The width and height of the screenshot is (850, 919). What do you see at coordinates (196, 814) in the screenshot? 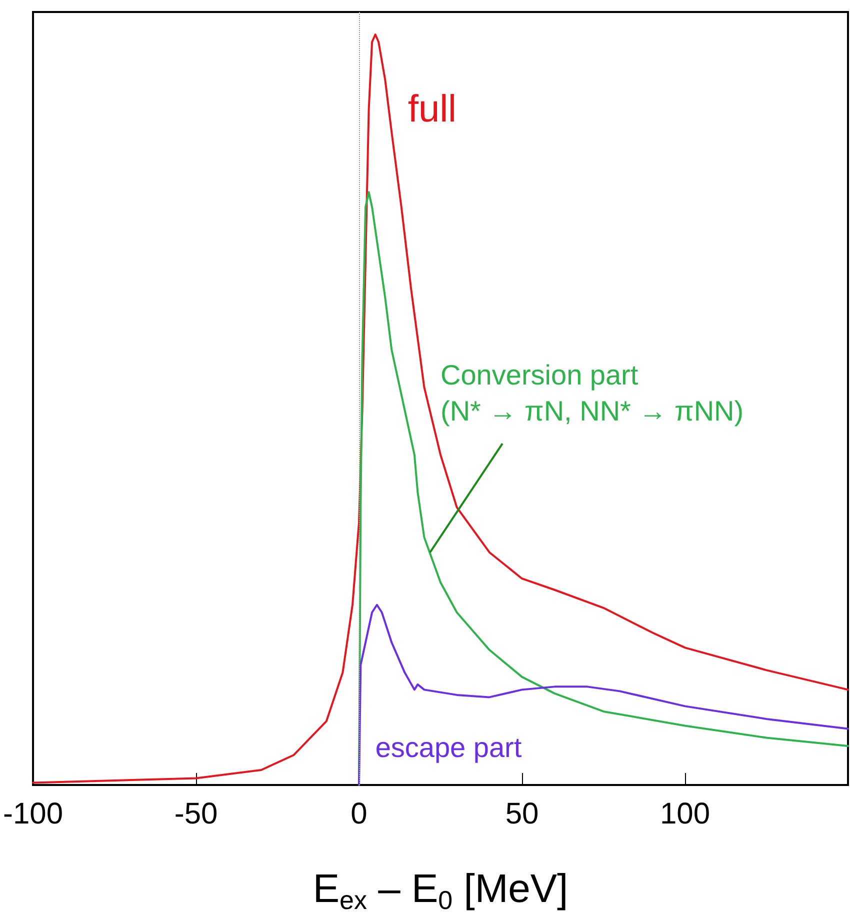
I see `x-tick-label: -50` at bounding box center [196, 814].